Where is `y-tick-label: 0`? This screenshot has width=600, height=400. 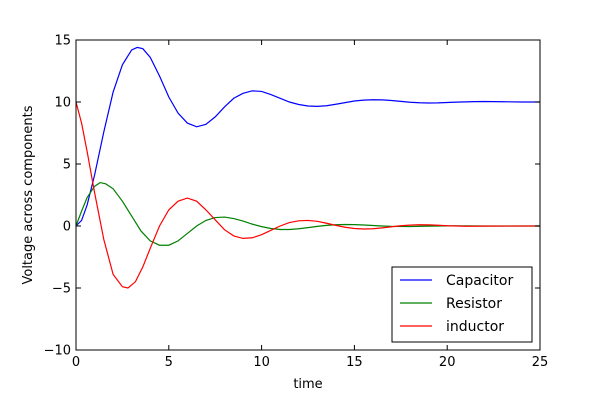 y-tick-label: 0 is located at coordinates (67, 227).